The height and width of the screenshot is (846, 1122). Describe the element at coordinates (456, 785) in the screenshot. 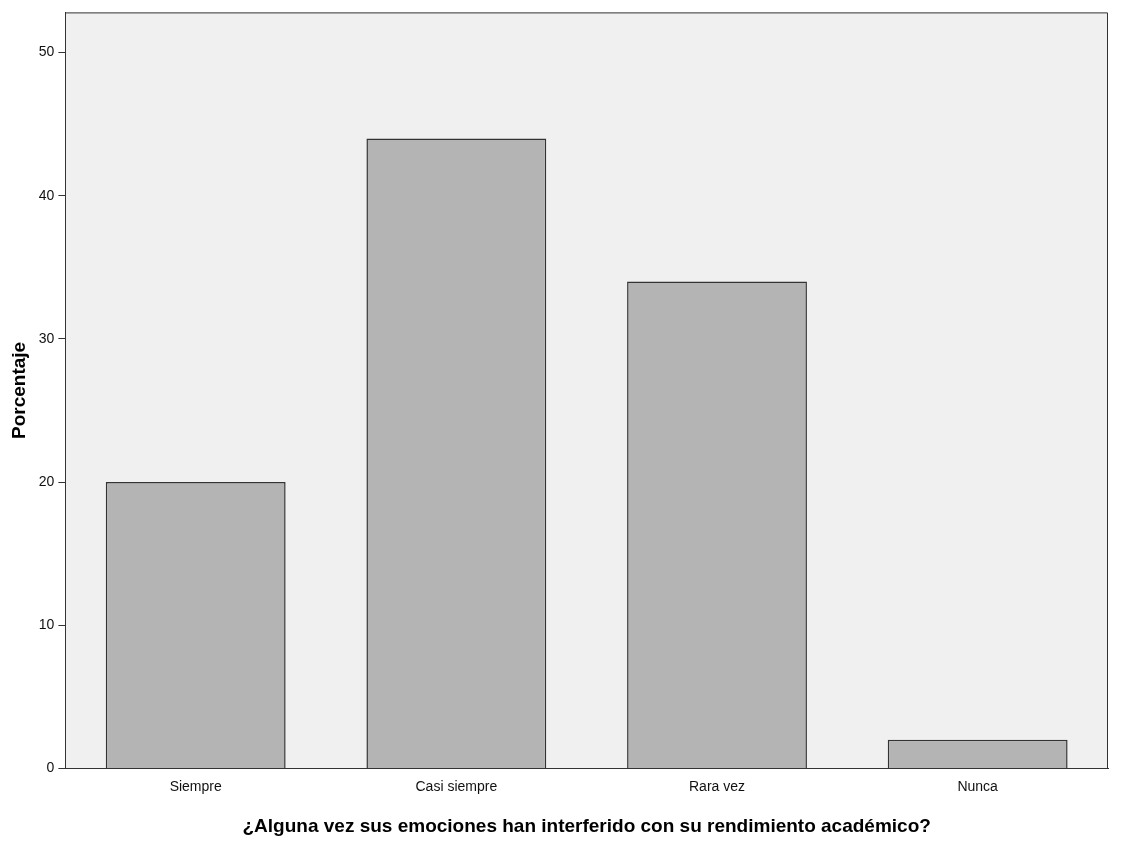

I see `x-tick-label: Casi siempre` at that location.